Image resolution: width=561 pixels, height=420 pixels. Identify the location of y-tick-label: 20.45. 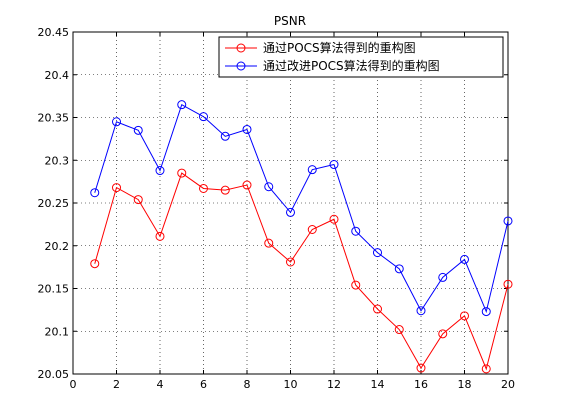
(54, 32).